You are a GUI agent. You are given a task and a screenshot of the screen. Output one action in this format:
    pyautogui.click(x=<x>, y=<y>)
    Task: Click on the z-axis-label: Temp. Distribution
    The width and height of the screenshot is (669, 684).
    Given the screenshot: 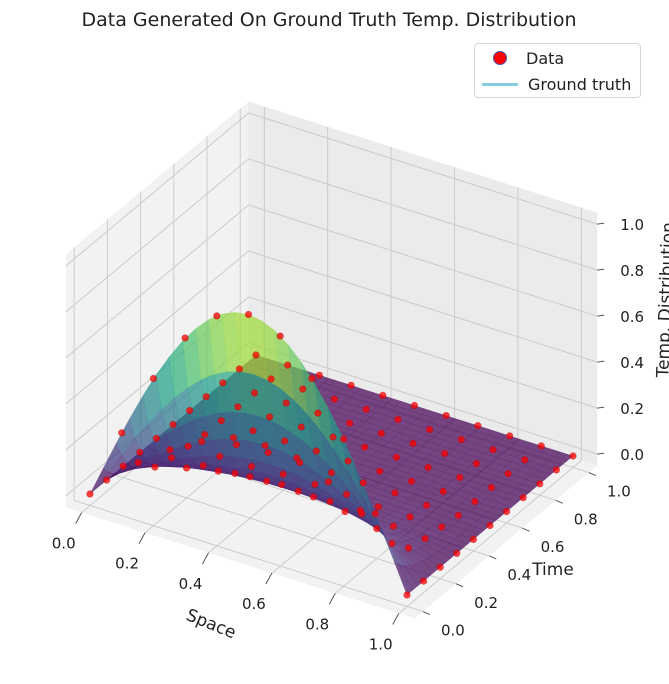 What is the action you would take?
    pyautogui.click(x=661, y=300)
    